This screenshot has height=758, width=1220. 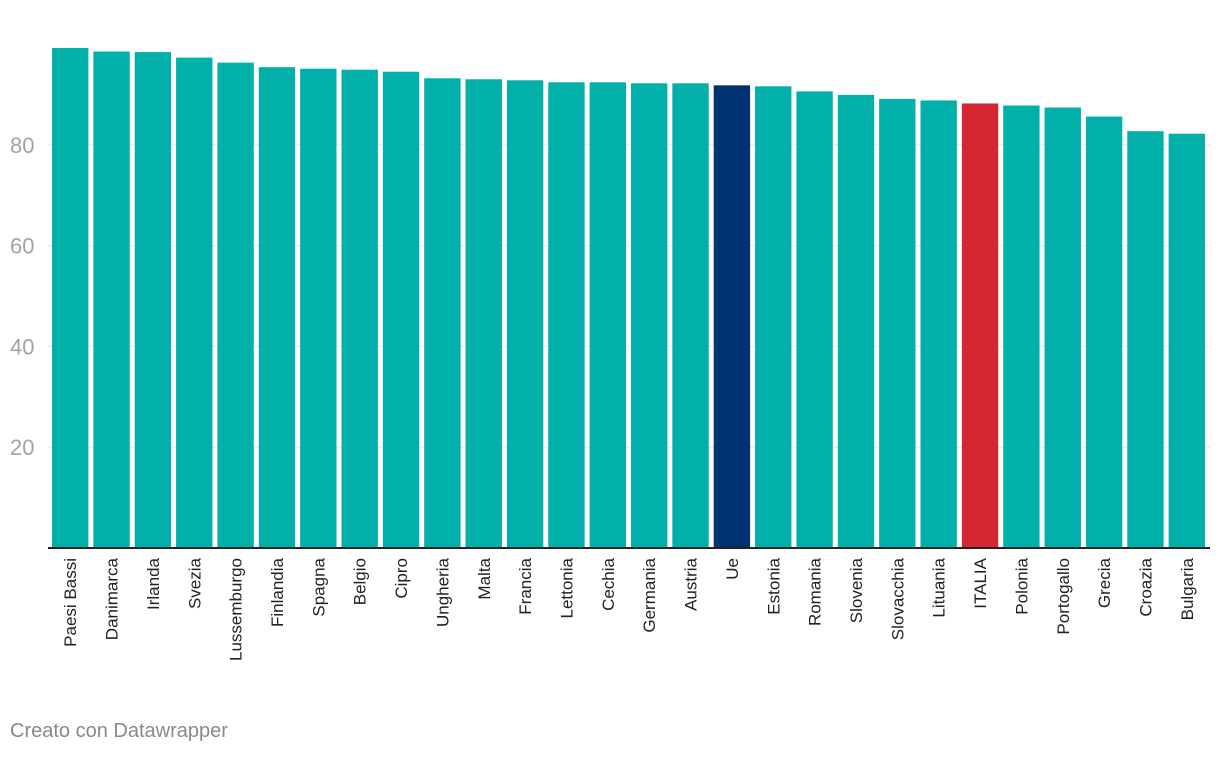 I want to click on bar-slovacchia, so click(x=897, y=323).